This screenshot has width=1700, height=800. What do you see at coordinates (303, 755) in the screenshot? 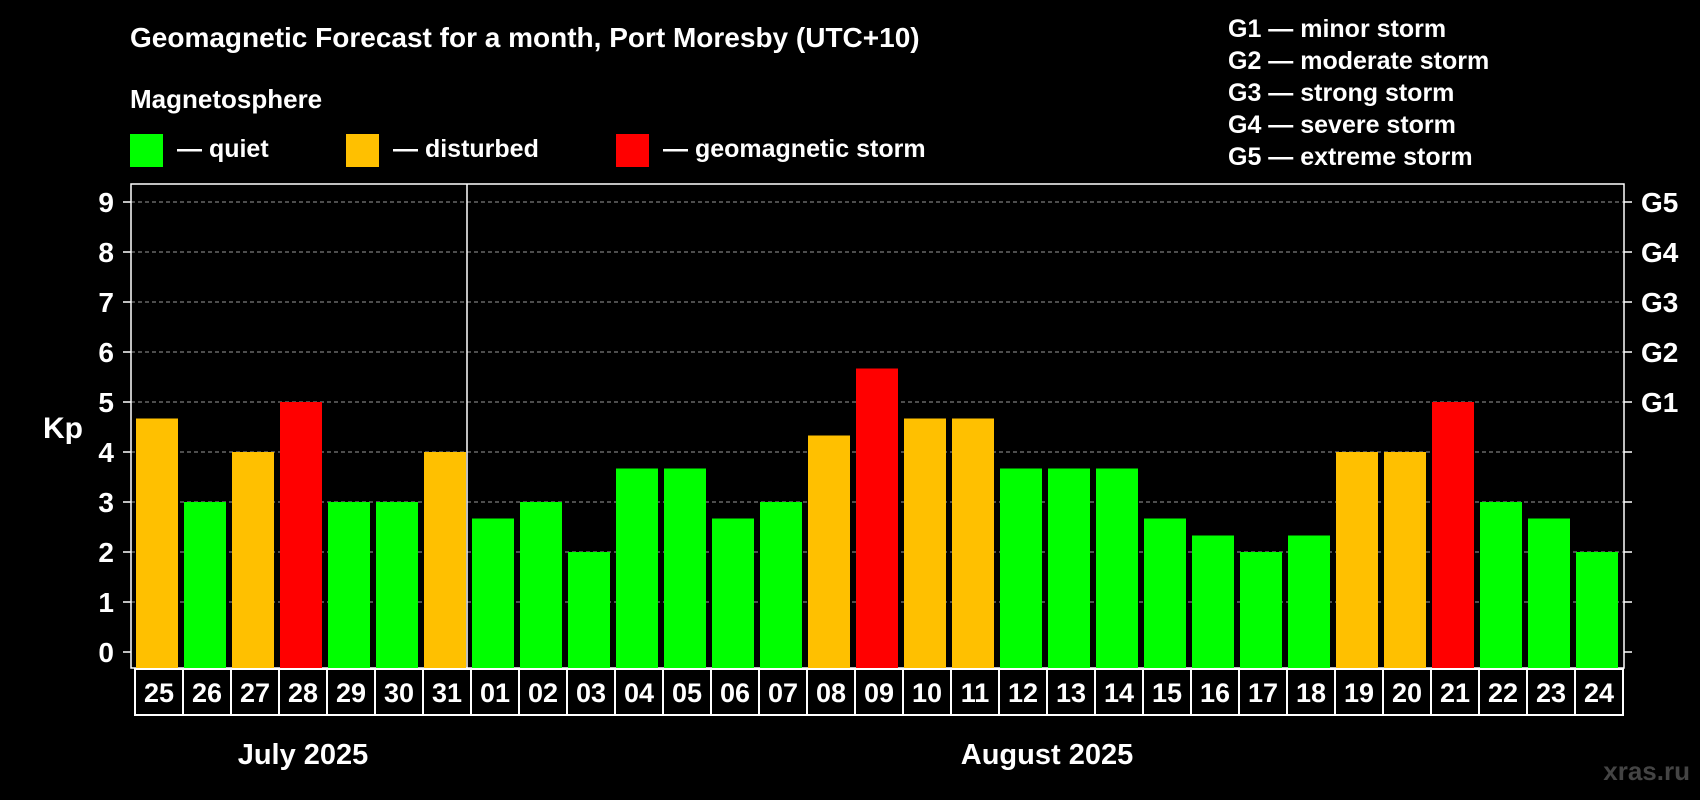
I see `month-label-july-2025: July 2025` at bounding box center [303, 755].